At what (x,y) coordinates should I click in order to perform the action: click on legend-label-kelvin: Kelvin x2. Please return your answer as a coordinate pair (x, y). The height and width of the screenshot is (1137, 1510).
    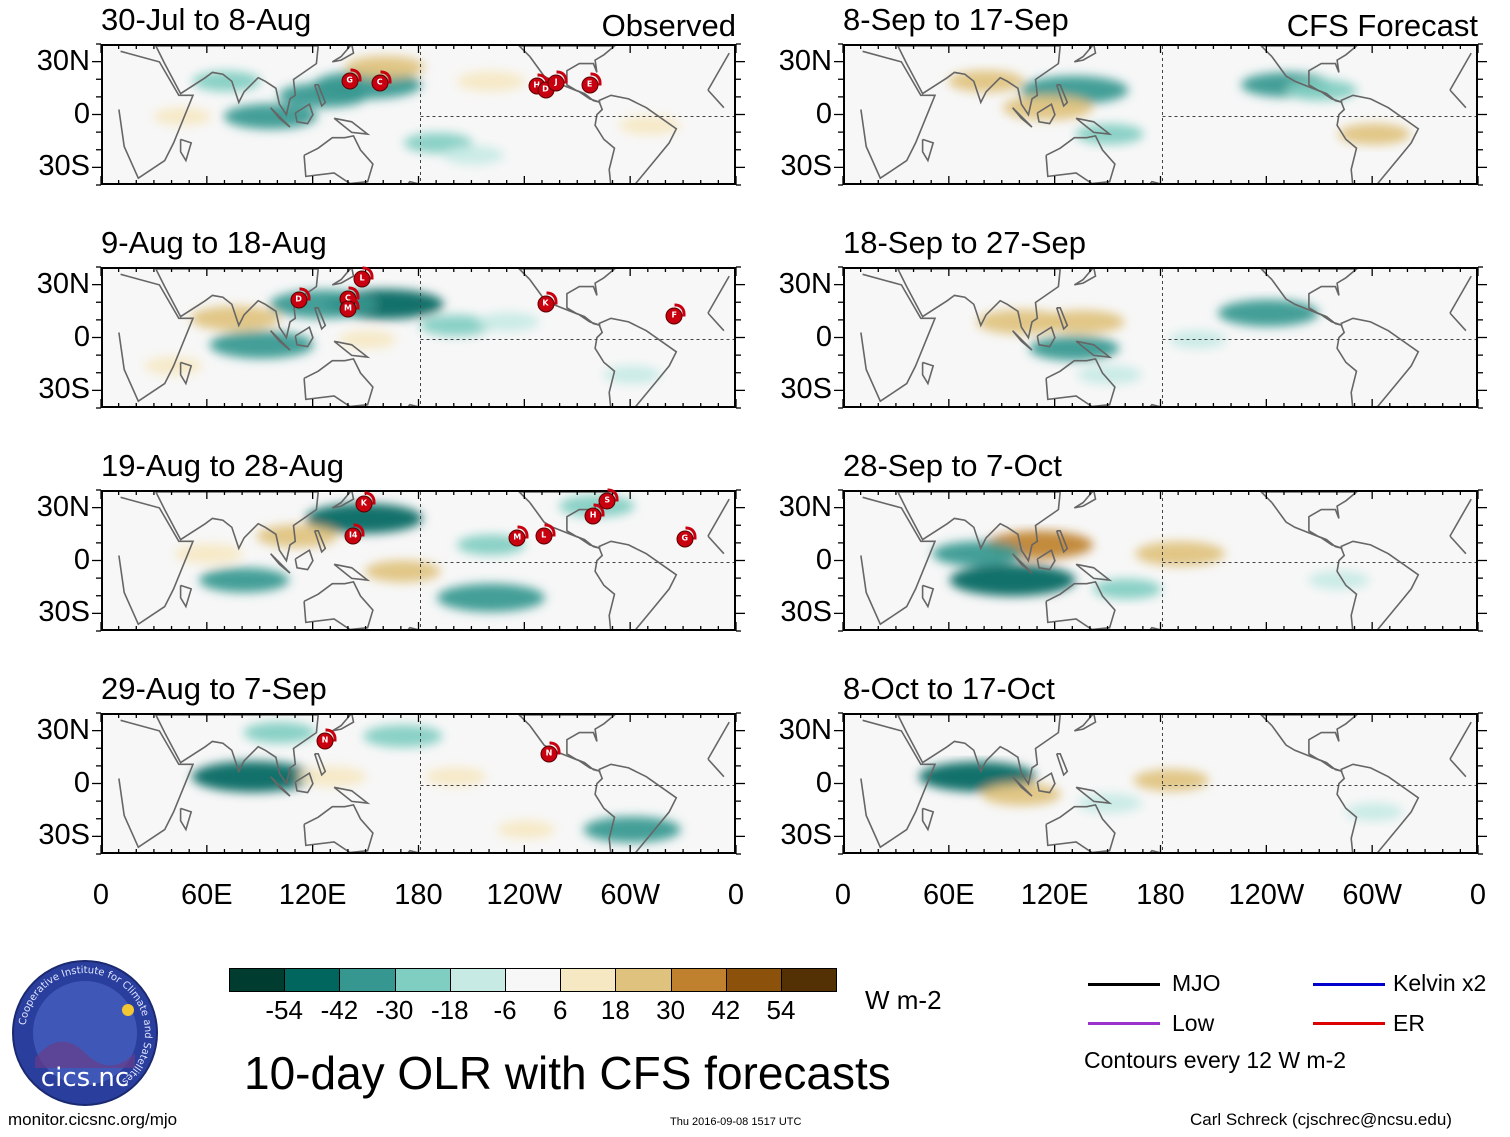
    Looking at the image, I should click on (1440, 983).